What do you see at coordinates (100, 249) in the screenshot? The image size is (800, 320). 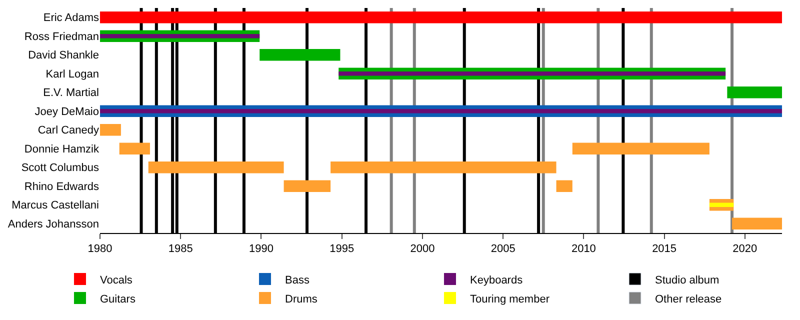 I see `x-tick-label: 1980` at bounding box center [100, 249].